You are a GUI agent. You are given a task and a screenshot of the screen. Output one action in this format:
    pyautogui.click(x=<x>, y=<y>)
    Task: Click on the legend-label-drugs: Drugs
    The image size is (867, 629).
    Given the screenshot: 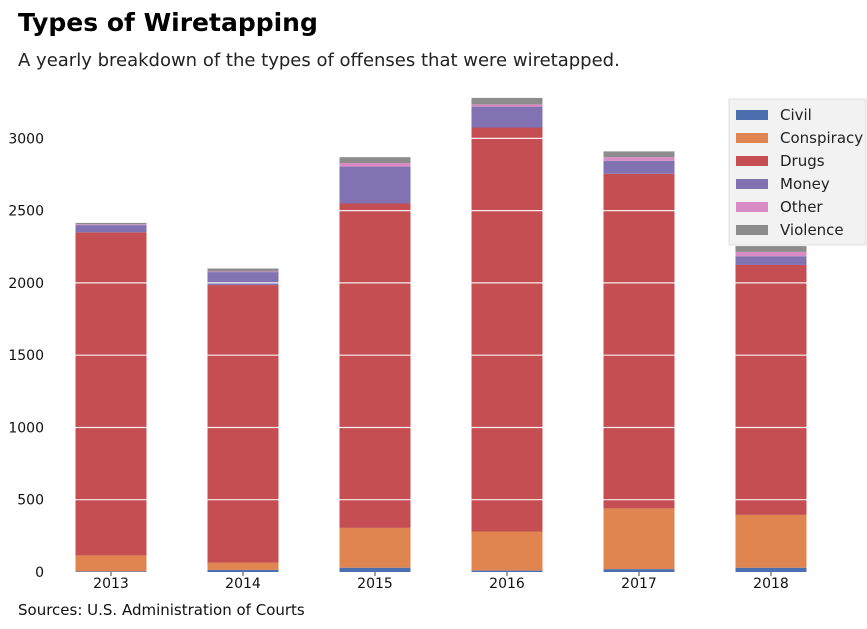 What is the action you would take?
    pyautogui.click(x=802, y=161)
    